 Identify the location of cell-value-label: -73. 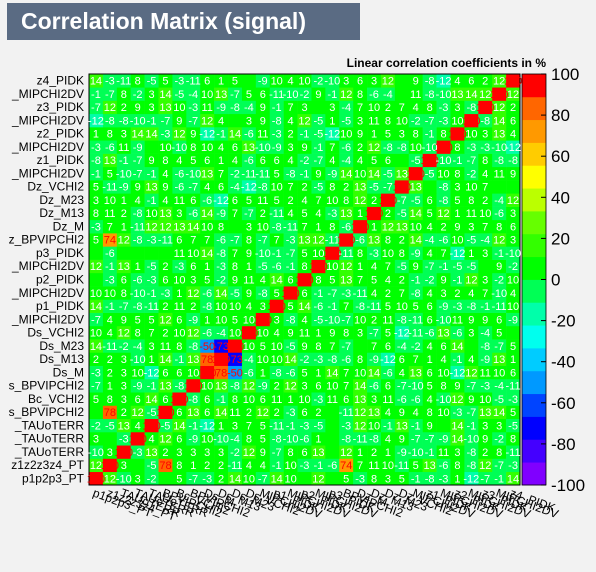
(221, 347).